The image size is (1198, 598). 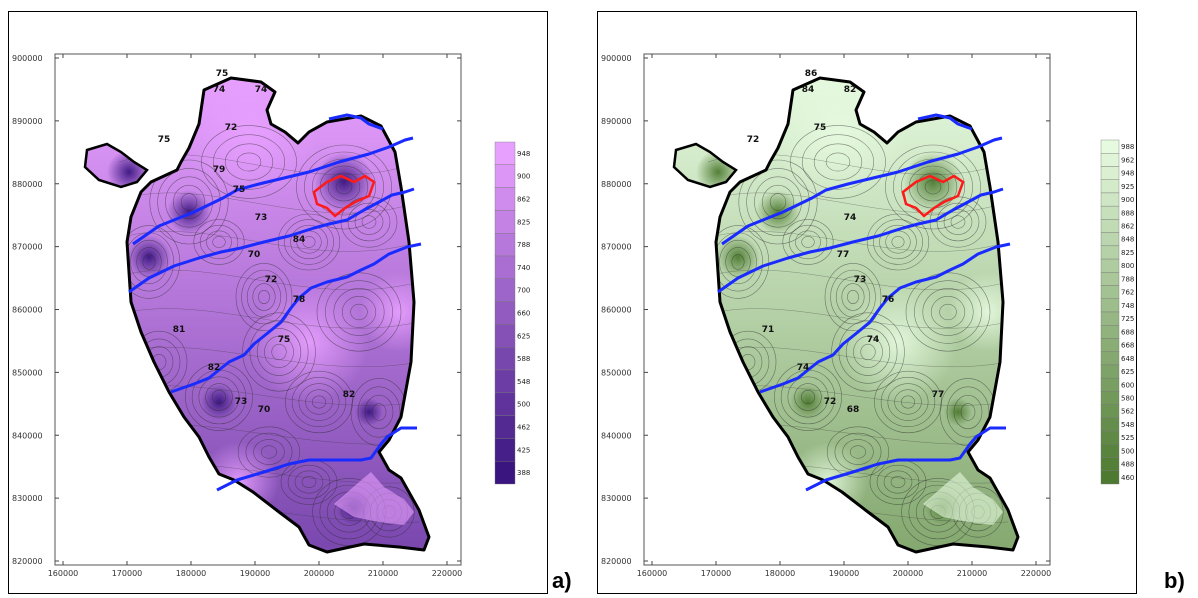 What do you see at coordinates (908, 573) in the screenshot?
I see `x-tick-label: 200000` at bounding box center [908, 573].